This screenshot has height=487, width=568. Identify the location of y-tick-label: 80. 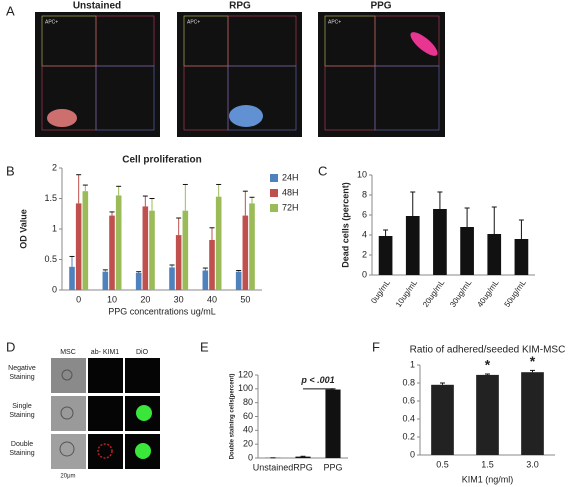
(248, 402).